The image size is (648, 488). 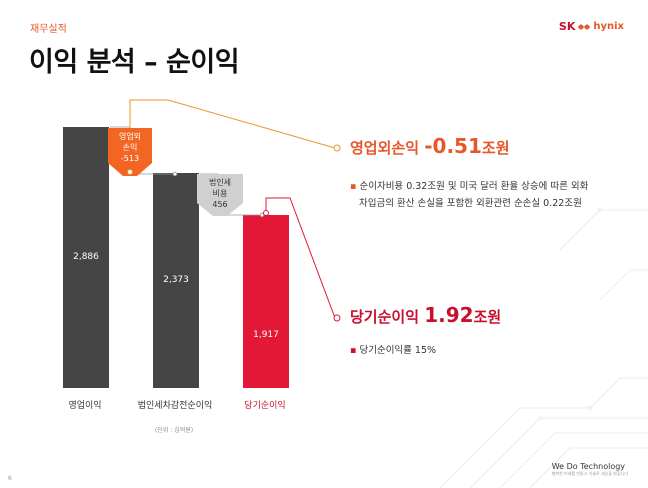 I want to click on category-label: 당기순이익, so click(x=265, y=406).